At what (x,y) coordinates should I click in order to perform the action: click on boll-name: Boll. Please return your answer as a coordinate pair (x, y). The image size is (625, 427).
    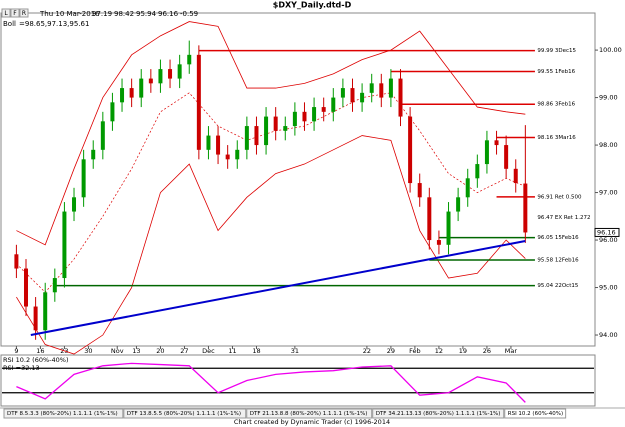
    Looking at the image, I should click on (9, 24).